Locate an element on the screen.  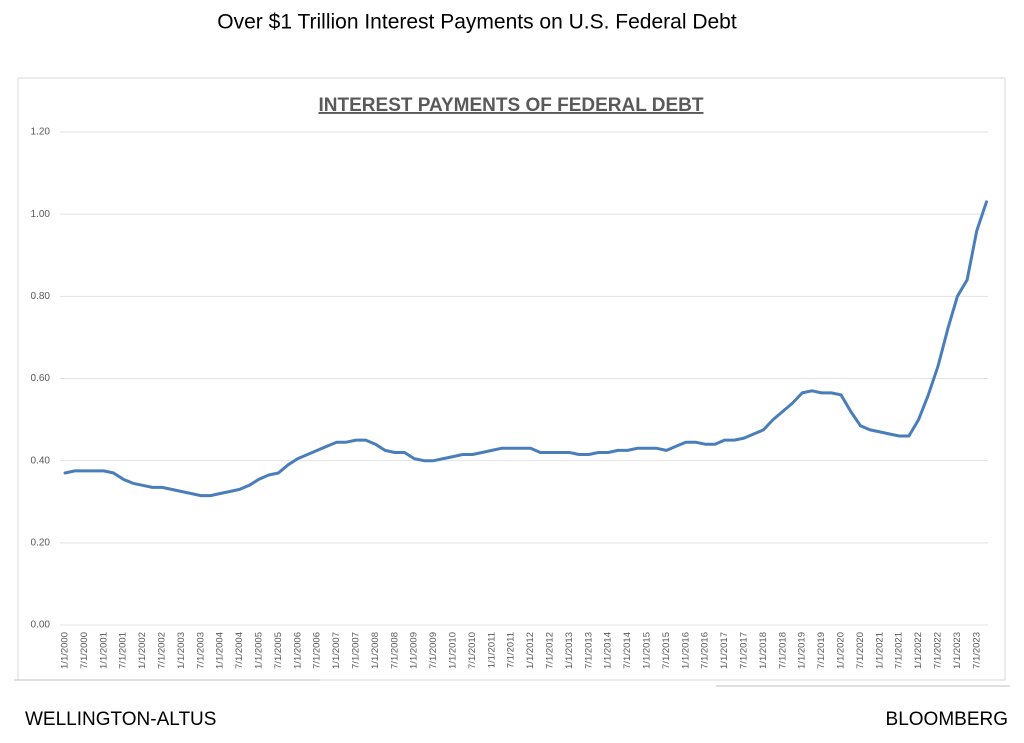
x-tick-label: 7/1/2021 is located at coordinates (899, 650).